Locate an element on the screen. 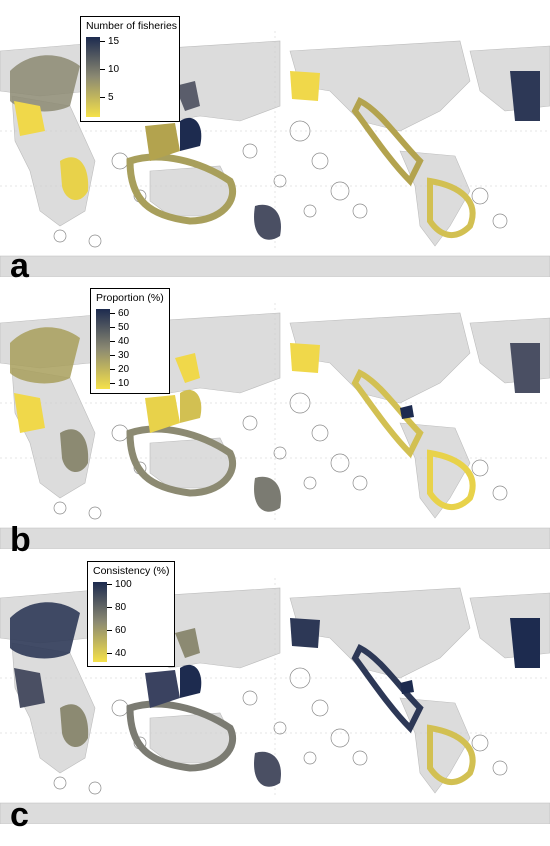 The width and height of the screenshot is (550, 846). legend-title-b: Proportion (%) is located at coordinates (130, 298).